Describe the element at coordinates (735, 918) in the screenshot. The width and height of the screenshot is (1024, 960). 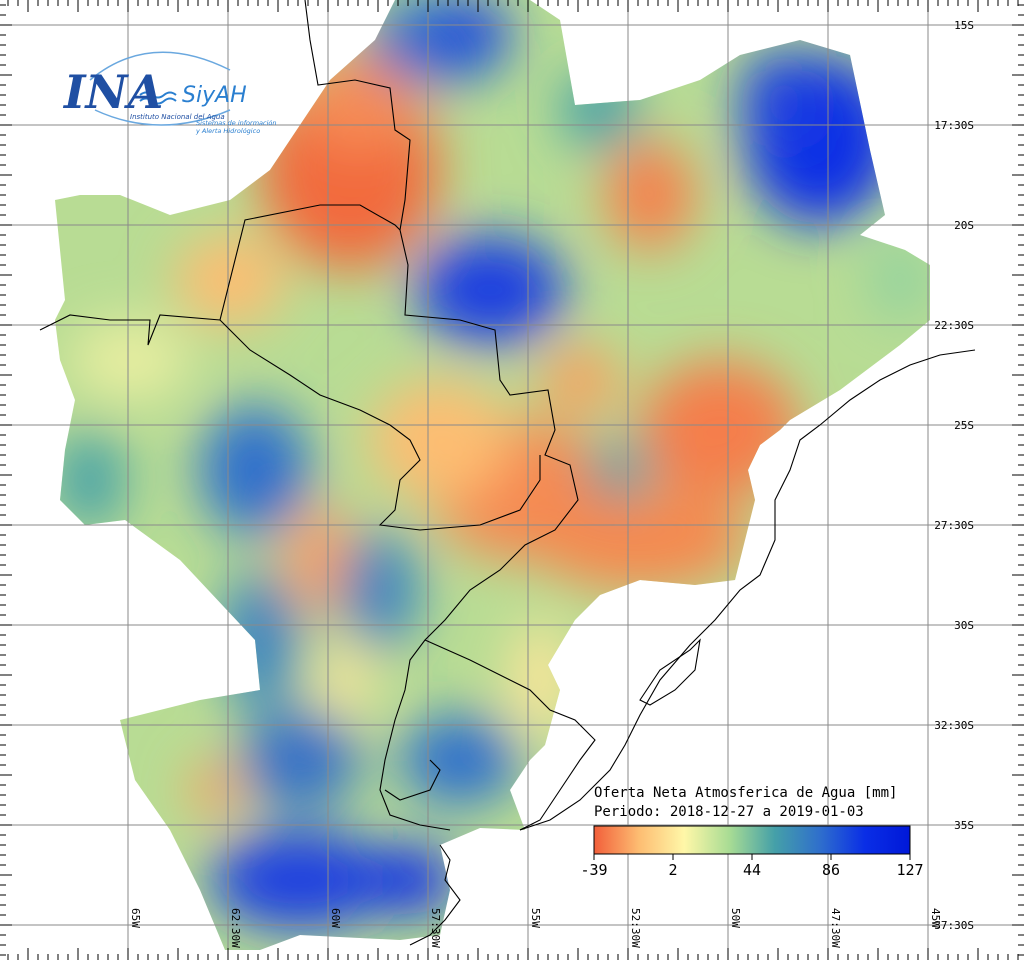
I see `lon-label: 50W` at that location.